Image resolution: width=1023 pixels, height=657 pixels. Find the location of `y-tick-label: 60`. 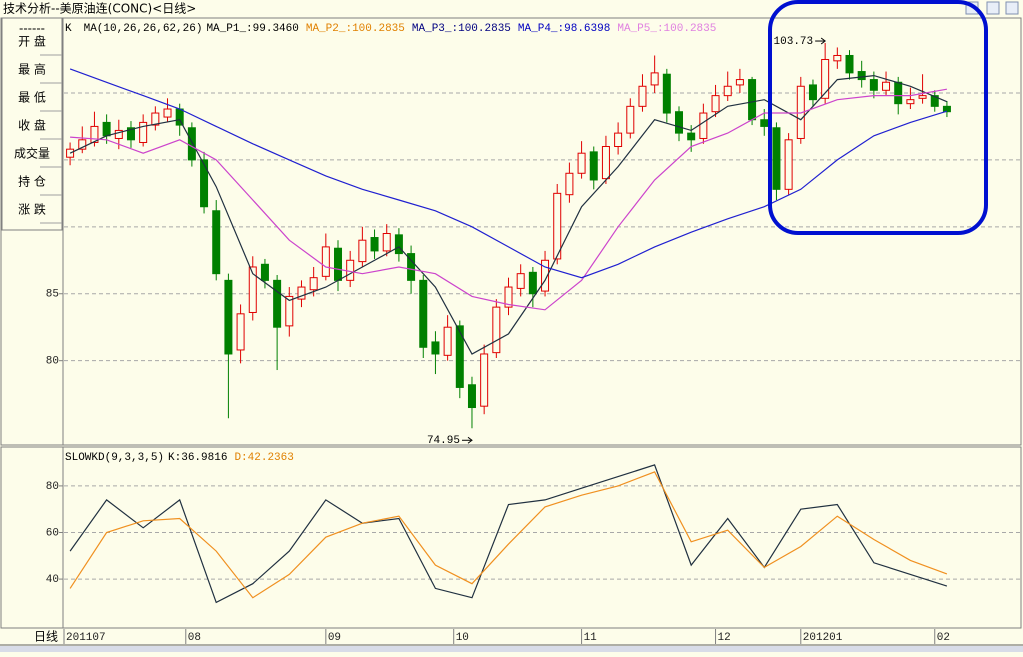

y-tick-label: 60 is located at coordinates (52, 533).